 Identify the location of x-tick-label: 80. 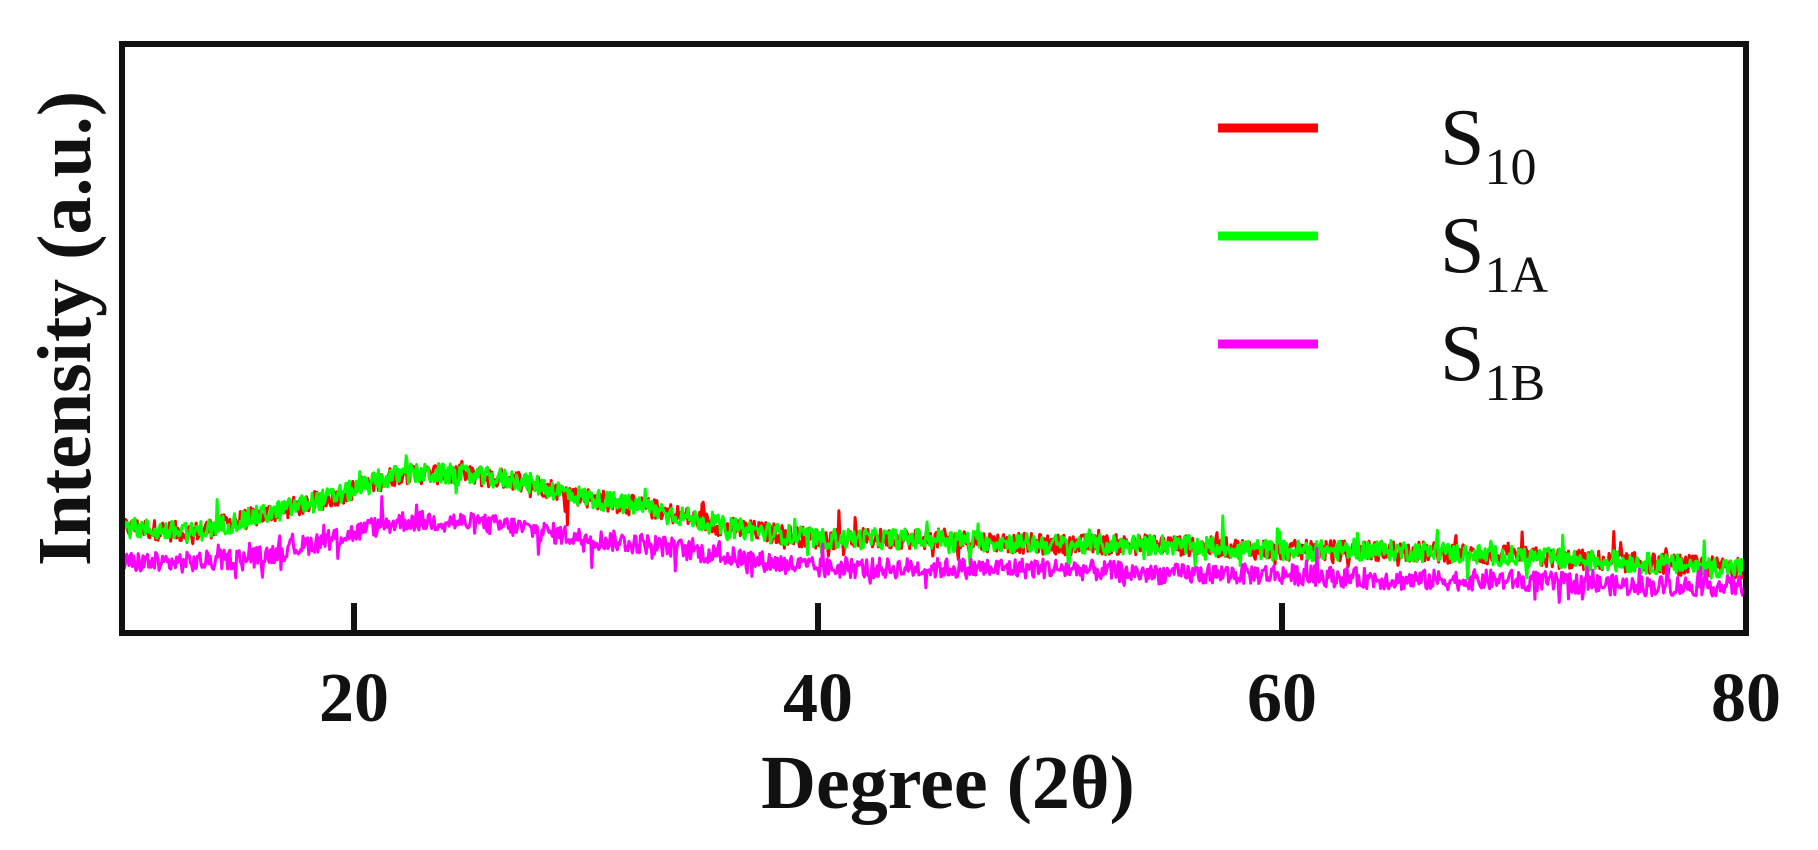
(1746, 698).